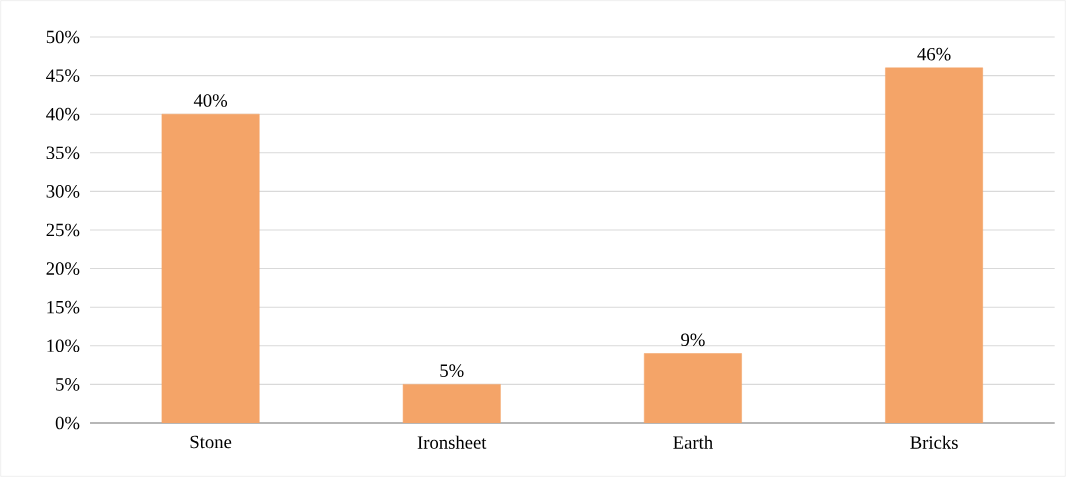 This screenshot has height=477, width=1066. What do you see at coordinates (452, 371) in the screenshot?
I see `data-label: 5%` at bounding box center [452, 371].